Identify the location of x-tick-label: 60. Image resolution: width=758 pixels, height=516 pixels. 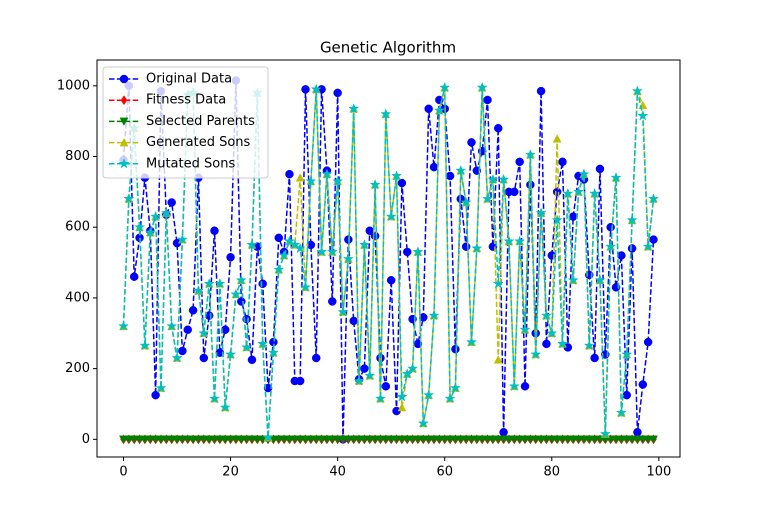
(444, 472).